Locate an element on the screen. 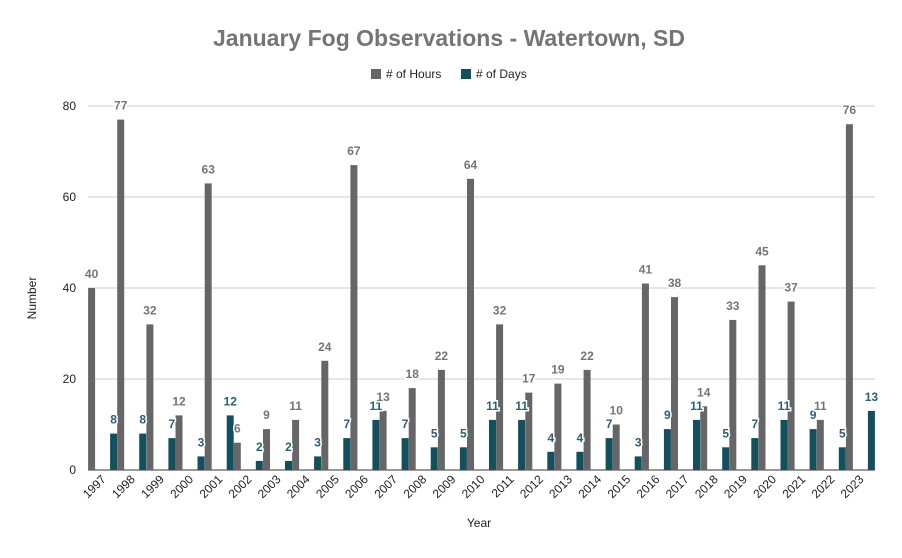 The height and width of the screenshot is (558, 902). x-tick-label: 2001 is located at coordinates (211, 486).